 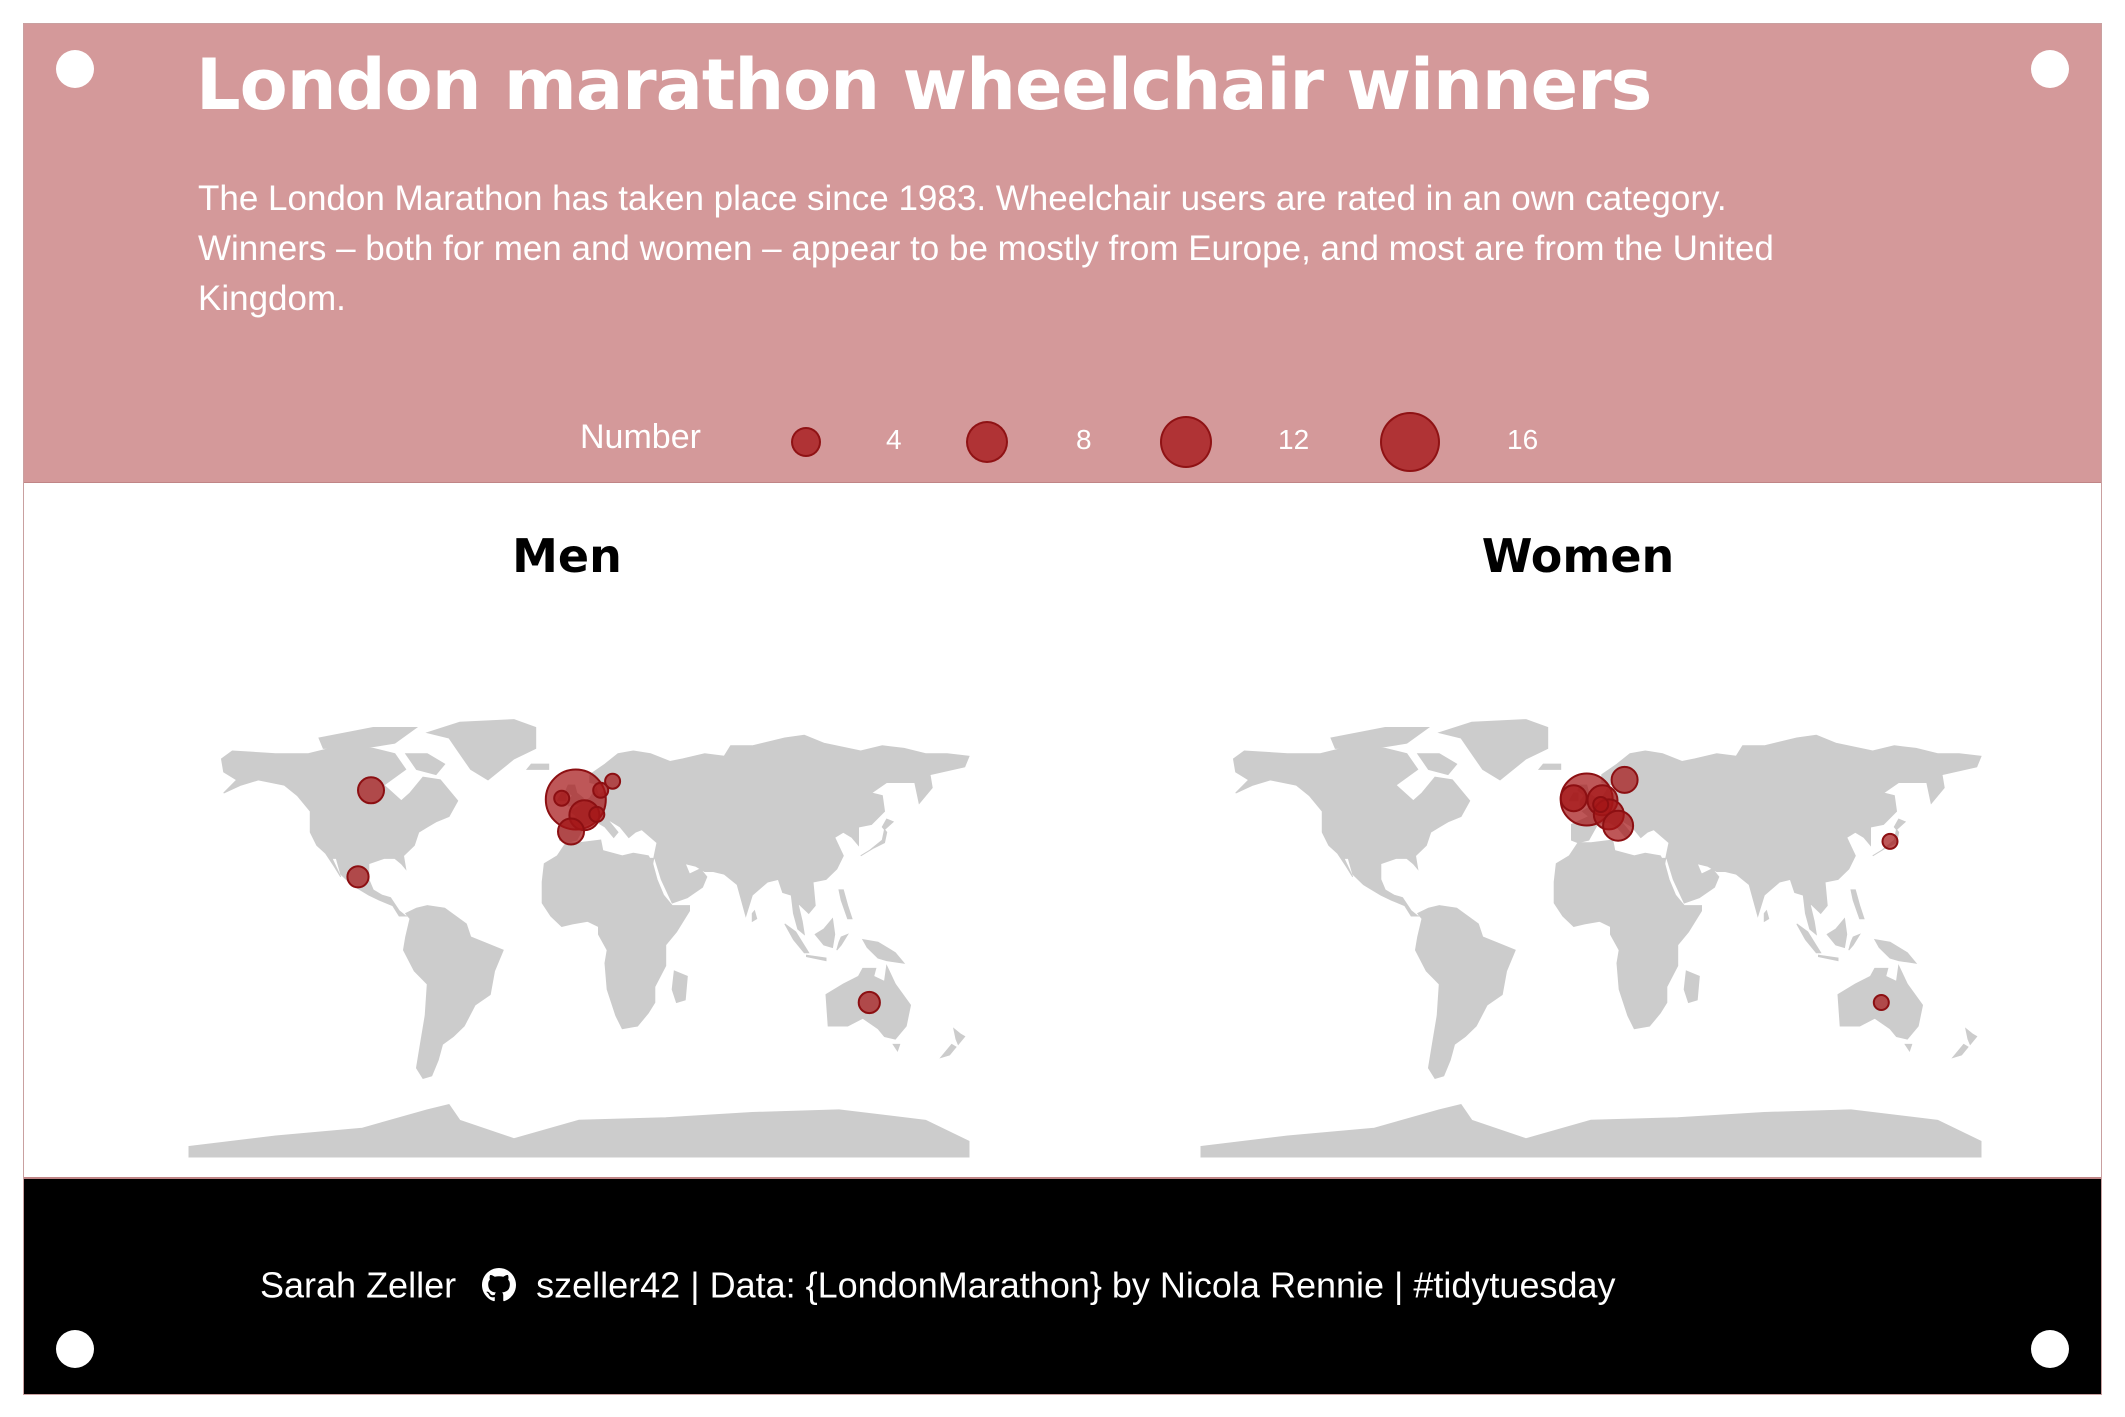 I want to click on author-name: Sarah Zeller, so click(x=358, y=1285).